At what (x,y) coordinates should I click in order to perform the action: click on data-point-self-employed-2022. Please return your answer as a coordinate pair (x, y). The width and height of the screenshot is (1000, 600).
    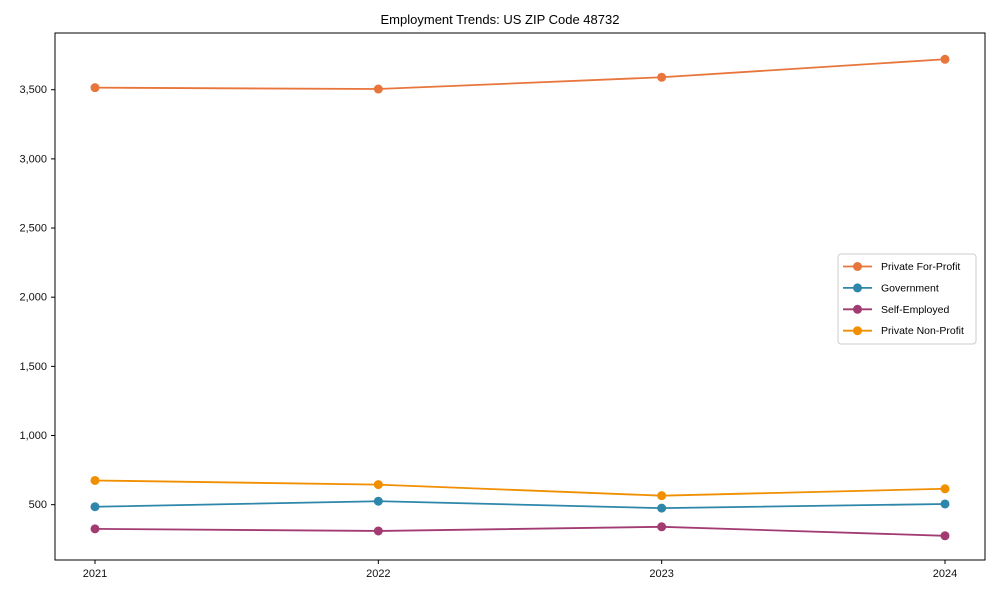
    Looking at the image, I should click on (378, 531).